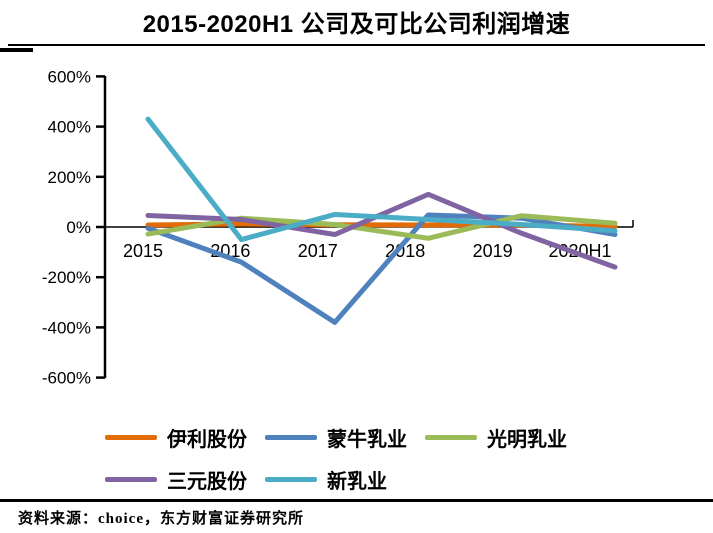  What do you see at coordinates (493, 251) in the screenshot?
I see `x-tick-label: 2019` at bounding box center [493, 251].